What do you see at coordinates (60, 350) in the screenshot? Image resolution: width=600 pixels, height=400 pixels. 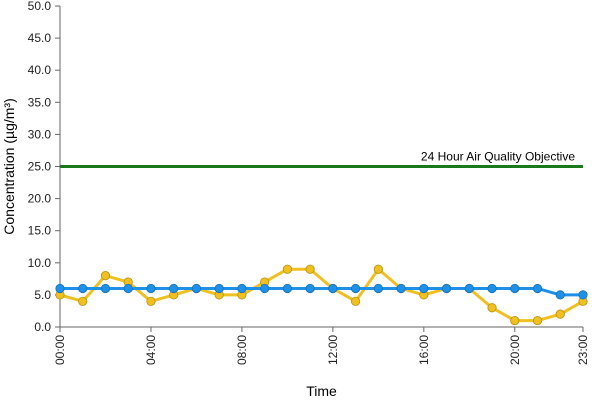 I see `x-tick-label: 00:00` at bounding box center [60, 350].